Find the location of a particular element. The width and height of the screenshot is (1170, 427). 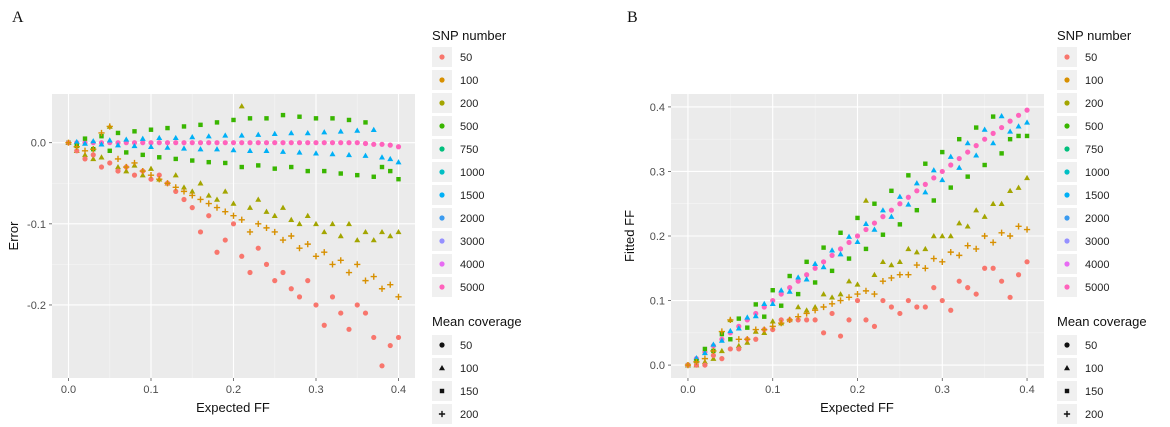

panel-b-legend-shape-swatch is located at coordinates (1066, 344).